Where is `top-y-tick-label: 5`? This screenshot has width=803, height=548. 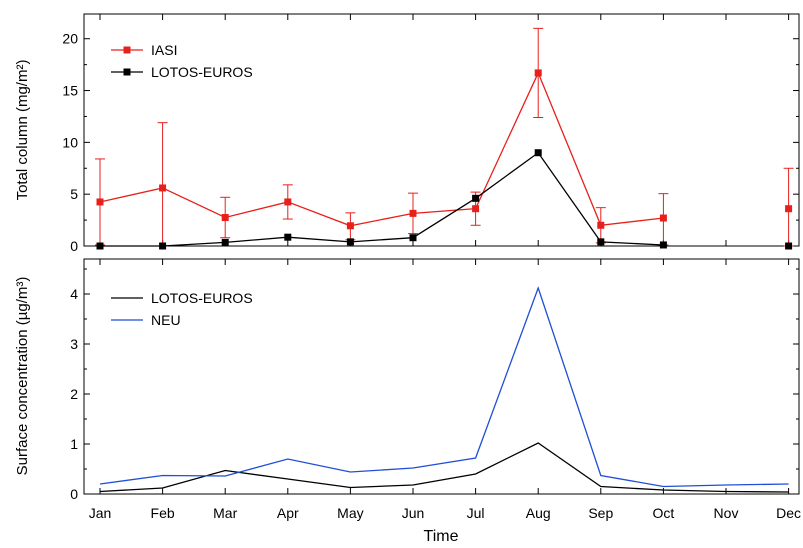 top-y-tick-label: 5 is located at coordinates (74, 194).